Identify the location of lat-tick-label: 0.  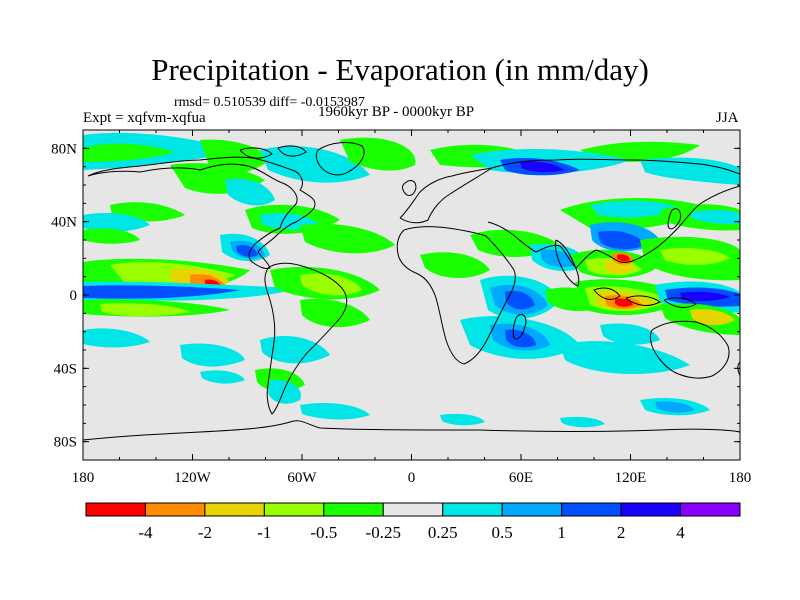
(74, 296).